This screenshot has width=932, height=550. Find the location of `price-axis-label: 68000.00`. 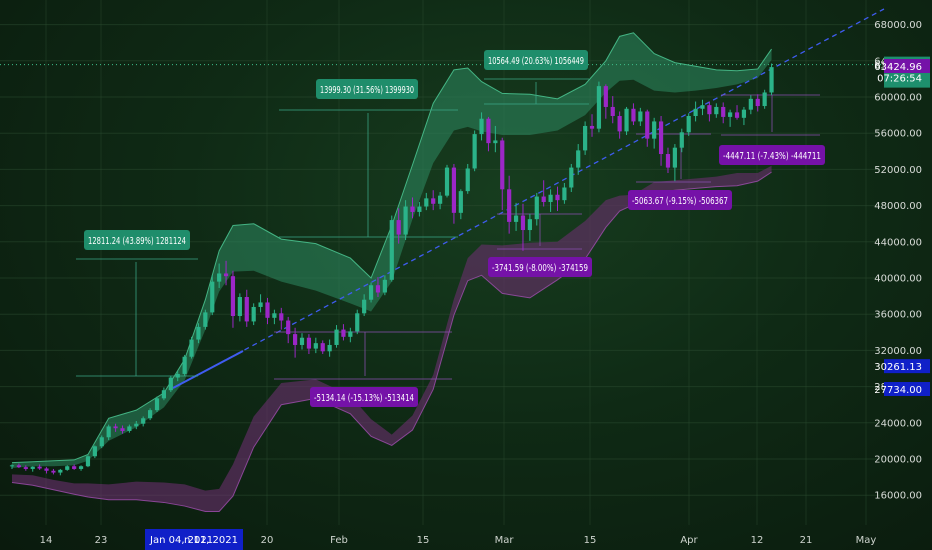

price-axis-label: 68000.00 is located at coordinates (898, 25).